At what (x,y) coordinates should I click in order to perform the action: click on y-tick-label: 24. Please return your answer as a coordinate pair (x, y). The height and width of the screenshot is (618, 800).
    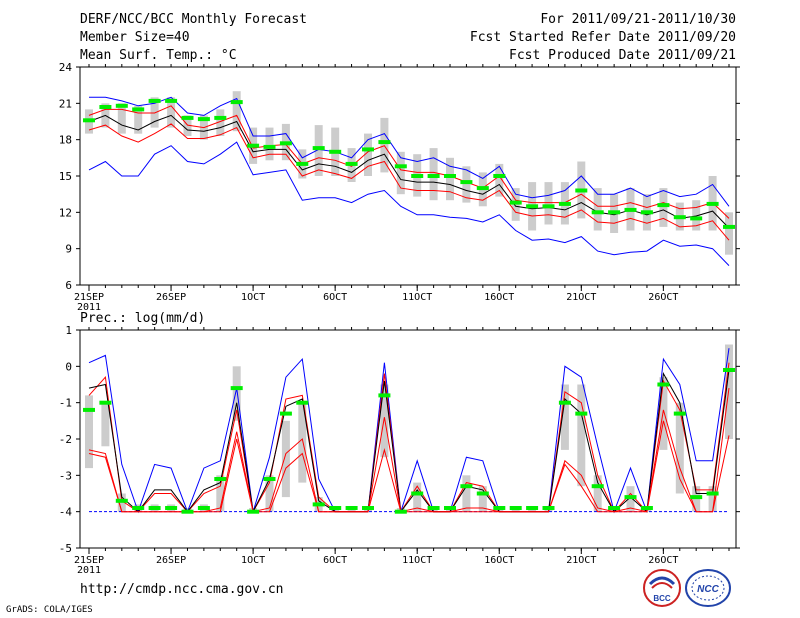
    Looking at the image, I should click on (66, 67).